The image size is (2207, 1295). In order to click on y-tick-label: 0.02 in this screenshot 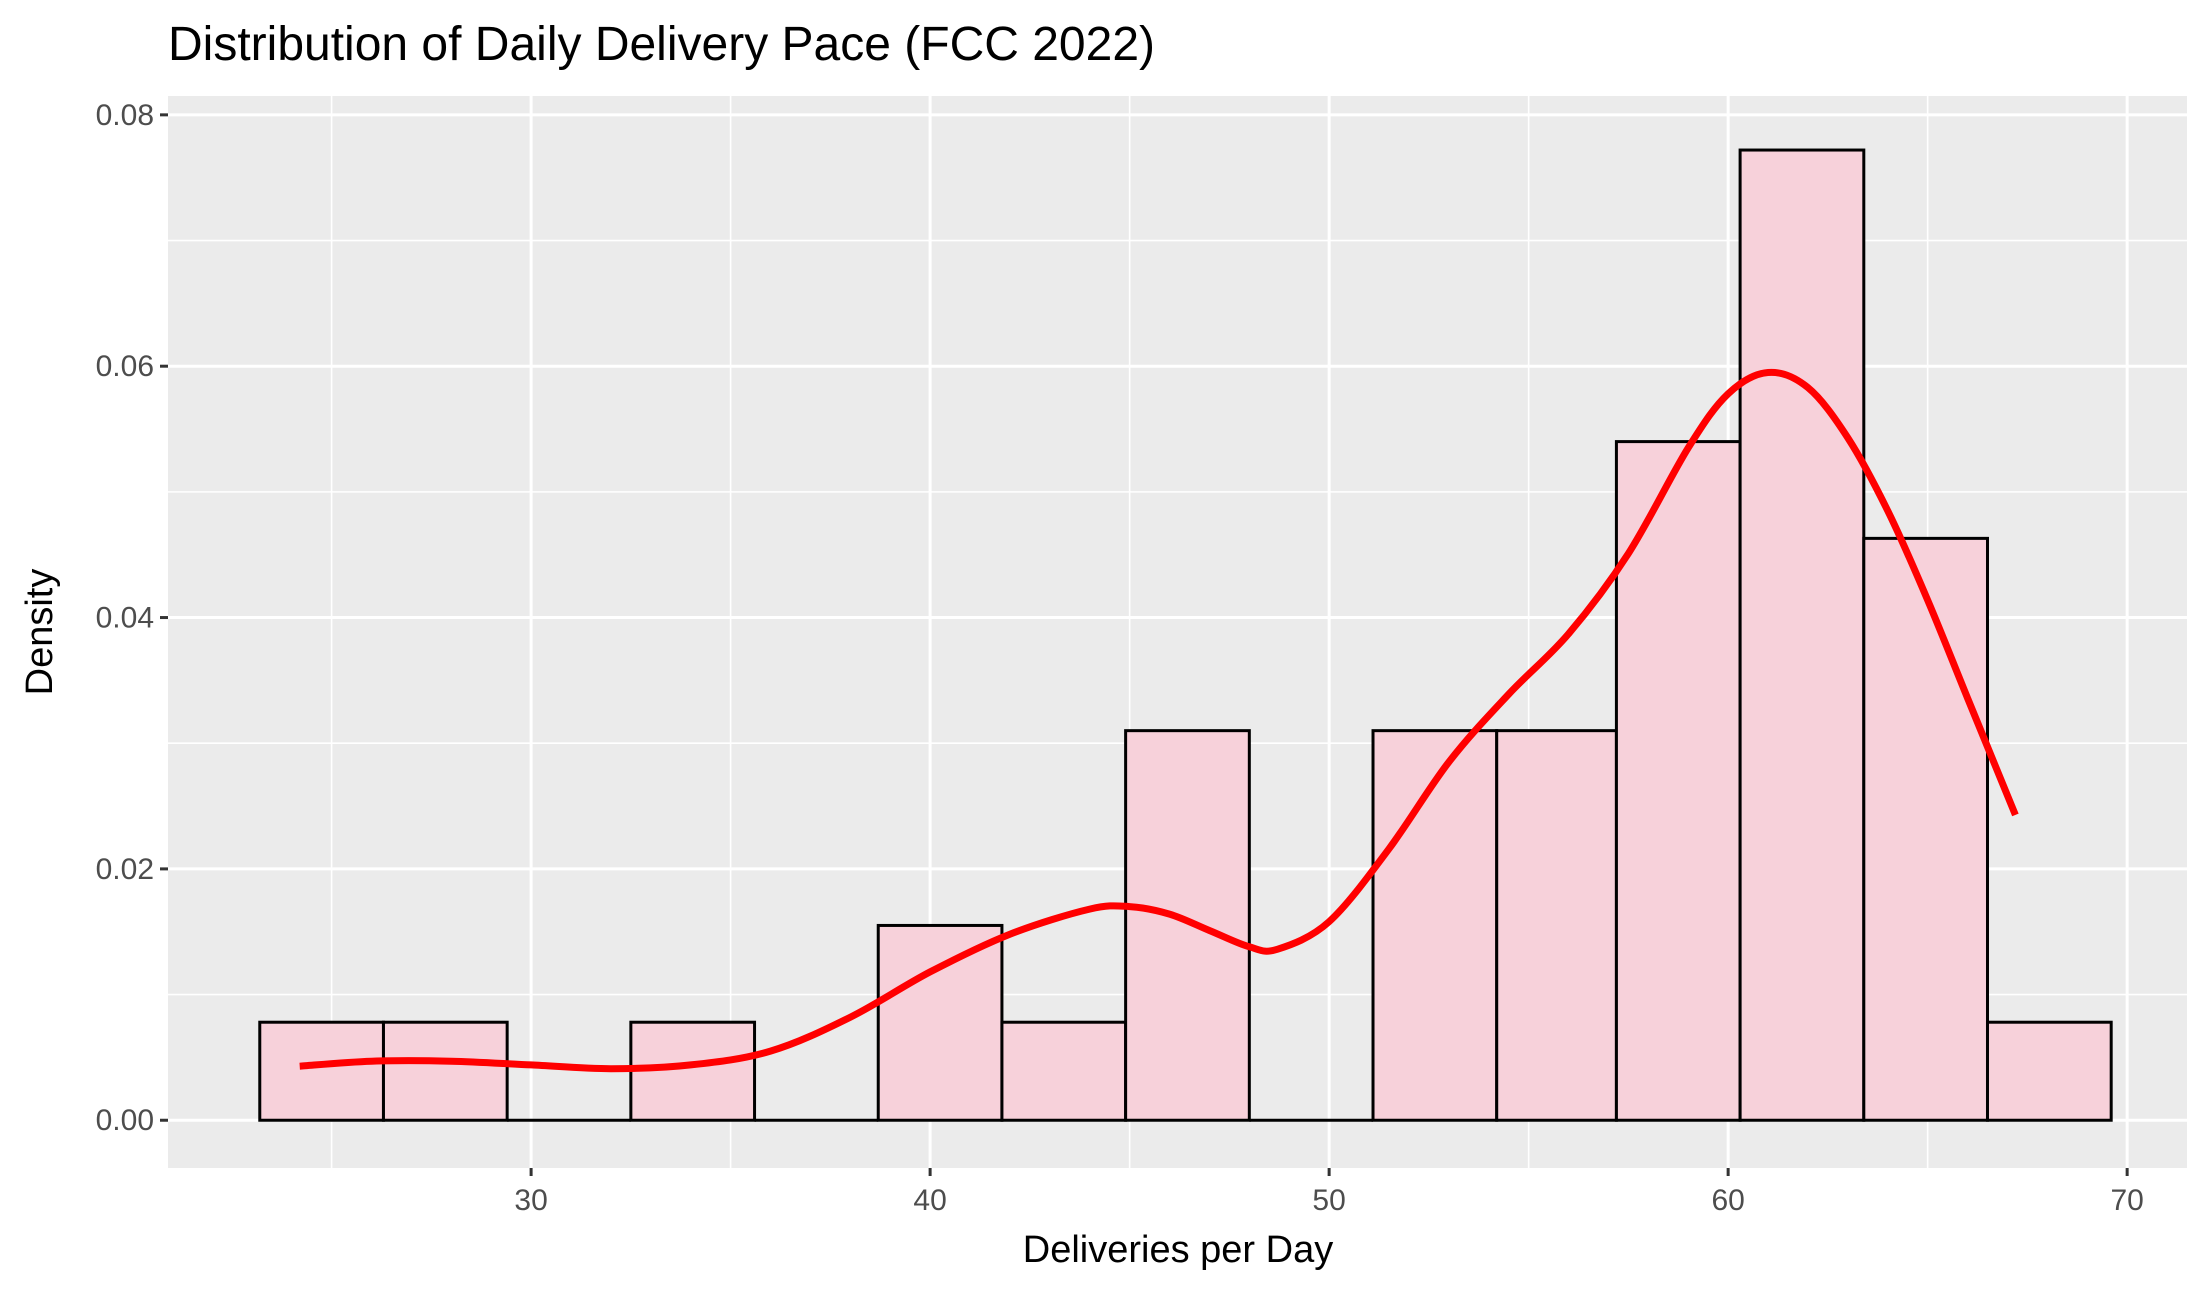, I will do `click(125, 869)`.